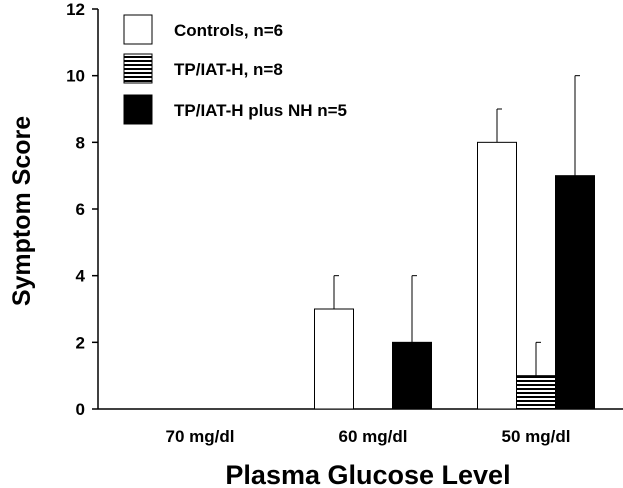 This screenshot has height=488, width=623. What do you see at coordinates (80, 342) in the screenshot?
I see `y-tick-label: 2` at bounding box center [80, 342].